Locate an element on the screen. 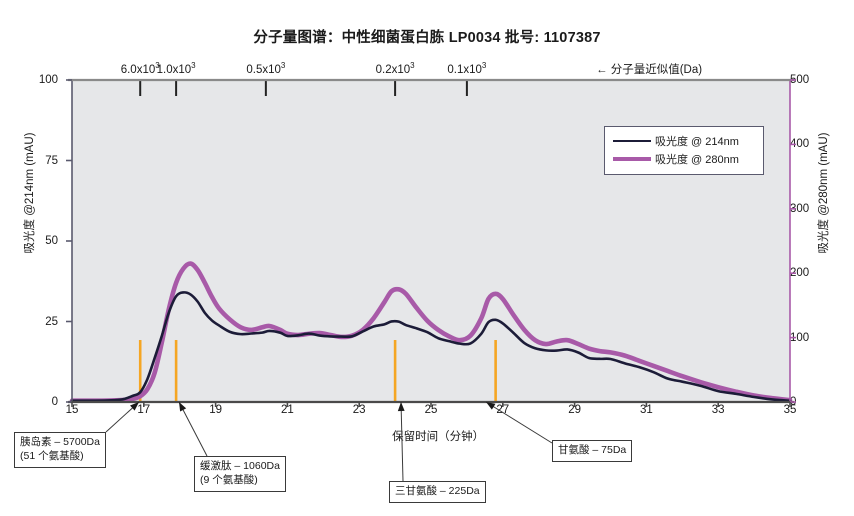 The width and height of the screenshot is (854, 516). annotation-glycine: 甘氨酸 – 75Da is located at coordinates (592, 451).